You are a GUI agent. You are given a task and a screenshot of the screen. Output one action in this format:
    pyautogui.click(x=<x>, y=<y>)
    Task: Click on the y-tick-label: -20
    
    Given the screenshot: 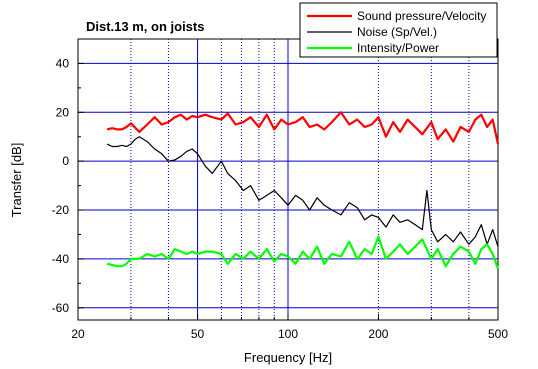 What is the action you would take?
    pyautogui.click(x=61, y=210)
    